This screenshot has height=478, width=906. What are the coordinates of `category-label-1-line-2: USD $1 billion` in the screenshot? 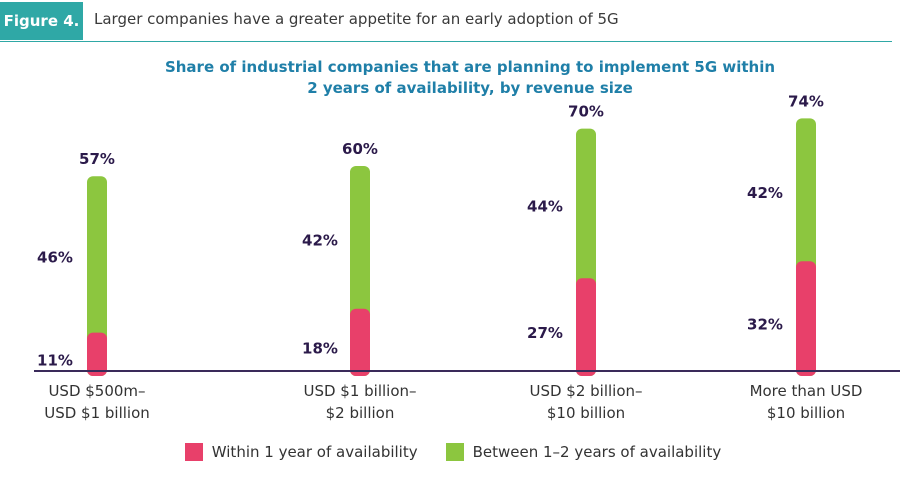 It's located at (97, 413).